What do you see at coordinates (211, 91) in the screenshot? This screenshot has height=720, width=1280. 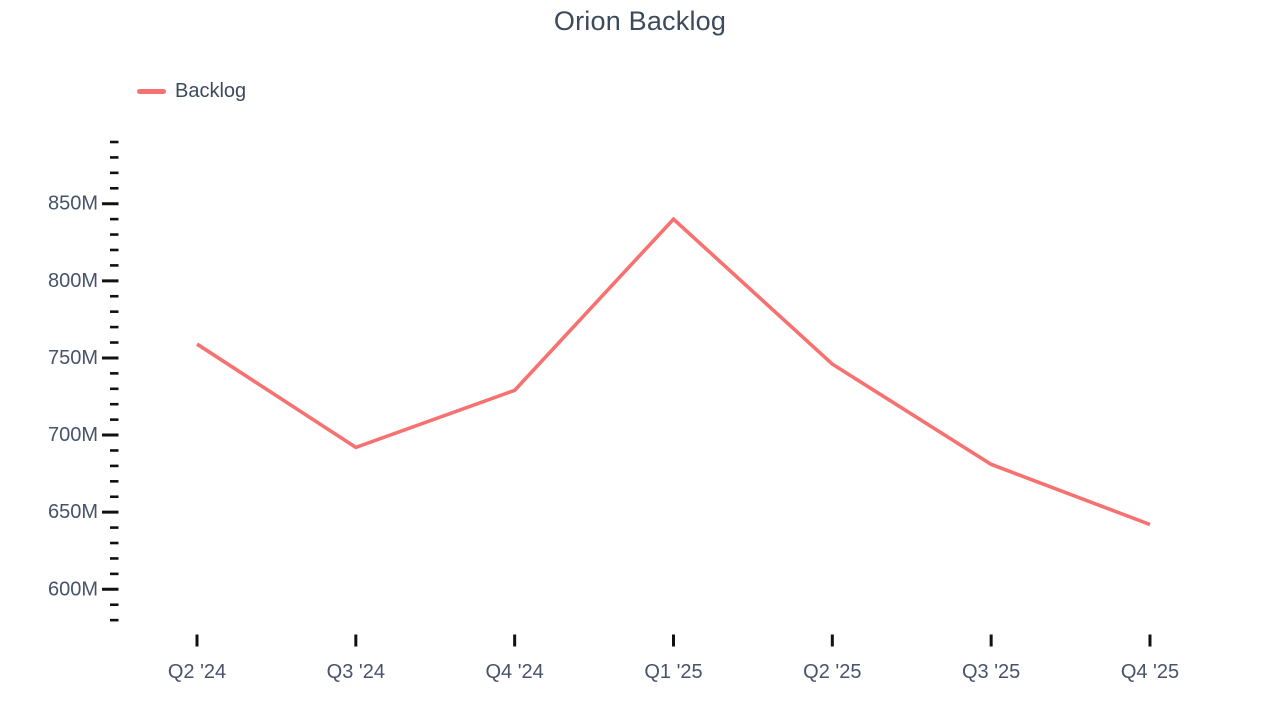 I see `legend-label-backlog: Backlog` at bounding box center [211, 91].